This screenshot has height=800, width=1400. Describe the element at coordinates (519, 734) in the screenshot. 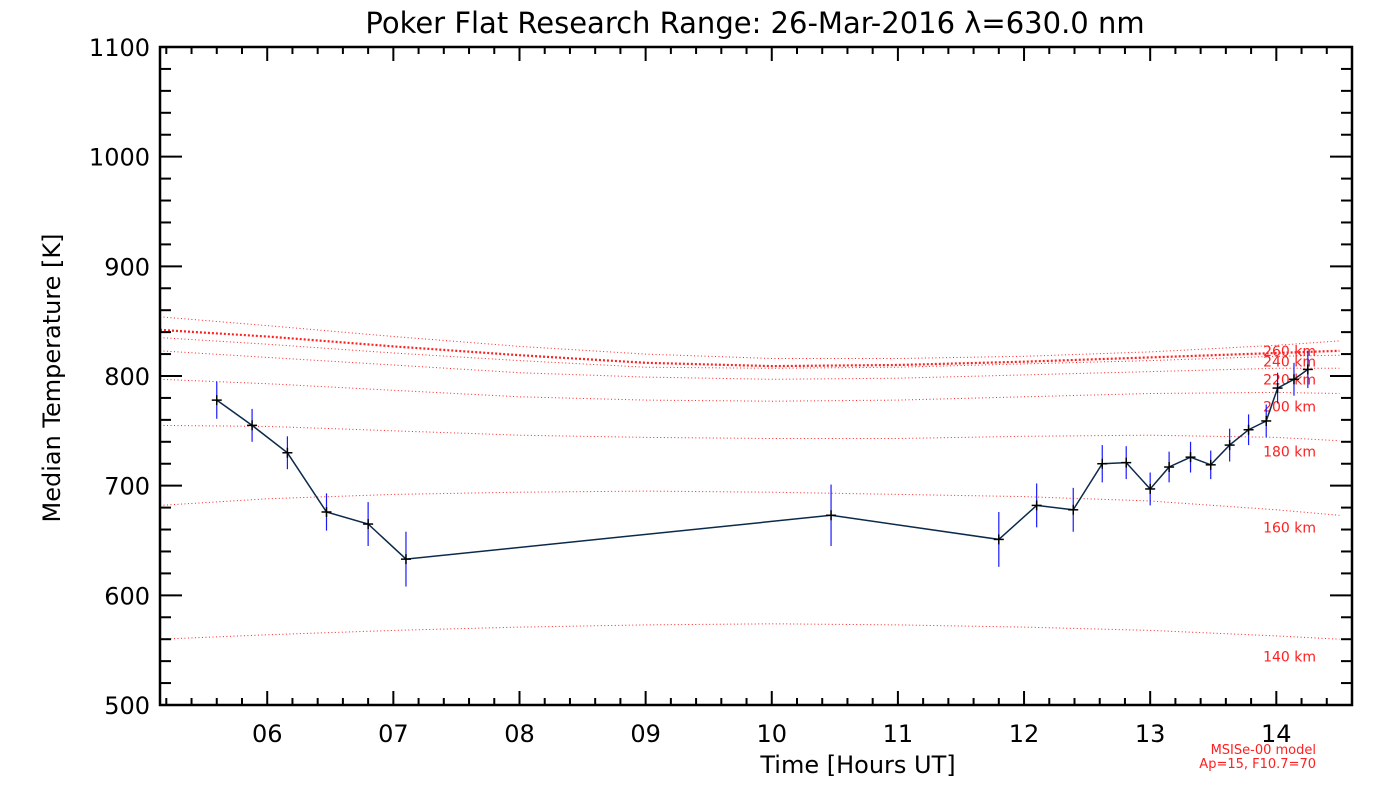

I see `x-tick-label: 08` at that location.